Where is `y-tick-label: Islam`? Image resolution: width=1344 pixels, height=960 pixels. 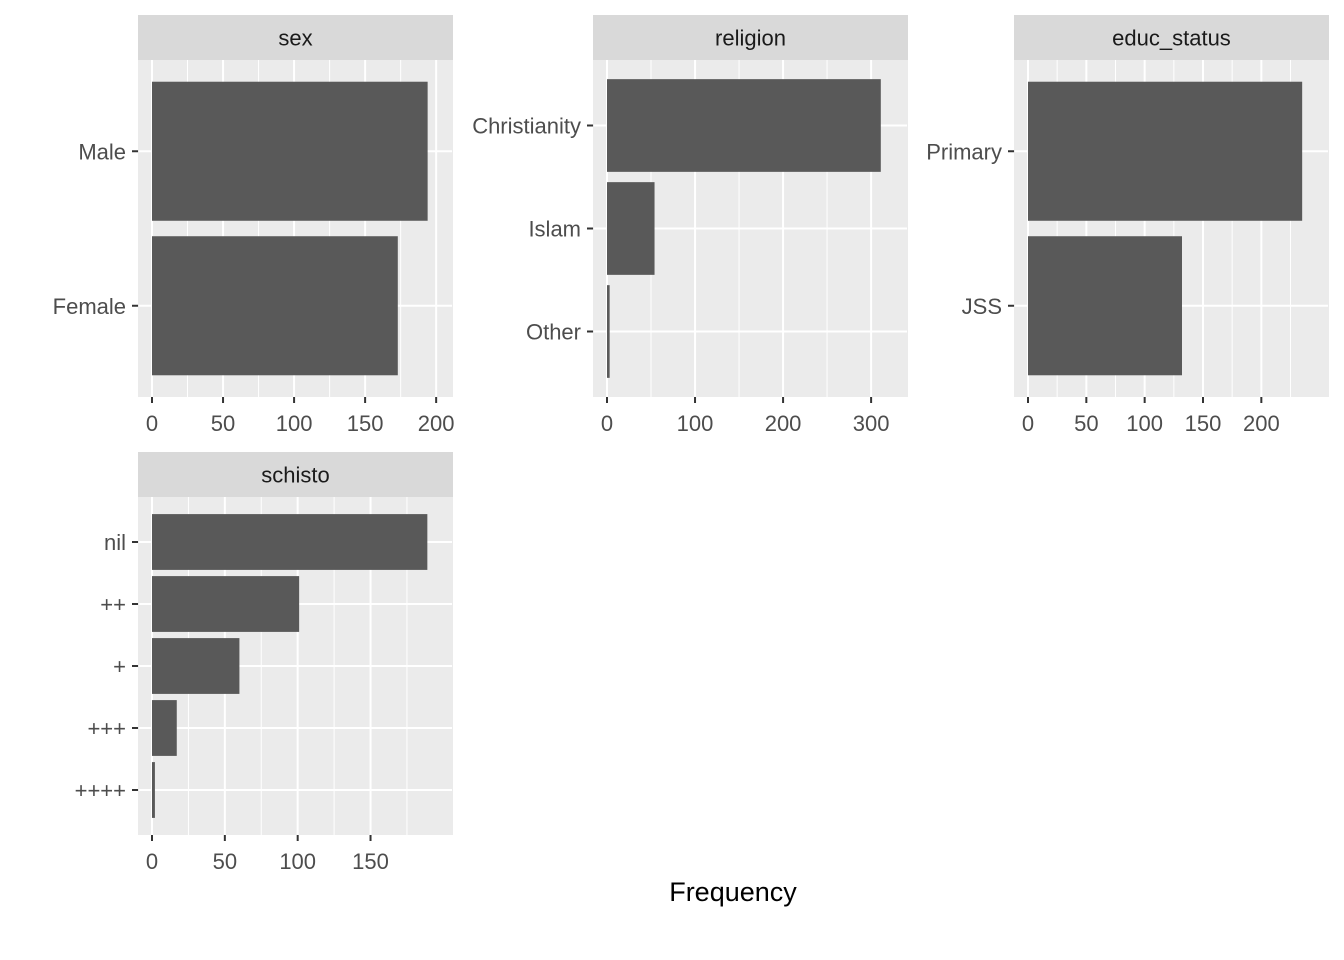
y-tick-label: Islam is located at coordinates (554, 229).